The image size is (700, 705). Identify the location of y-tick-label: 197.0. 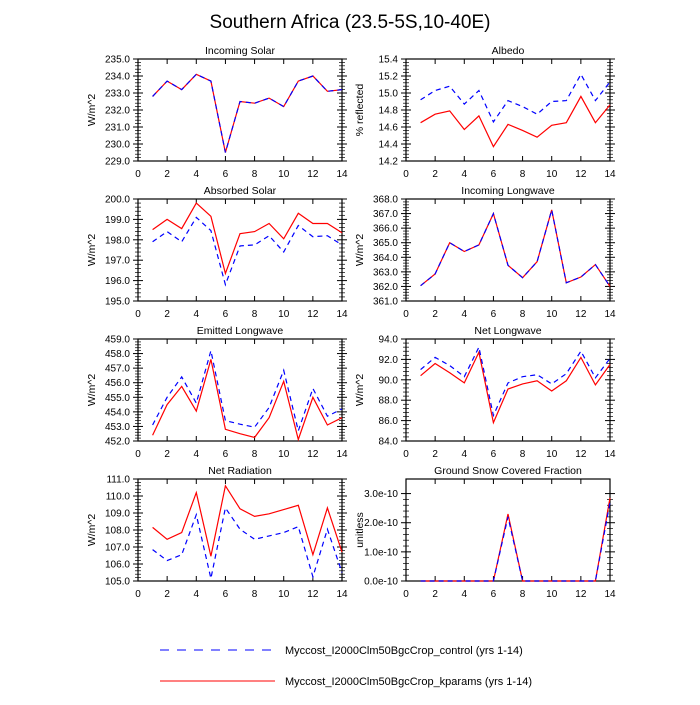
(117, 261).